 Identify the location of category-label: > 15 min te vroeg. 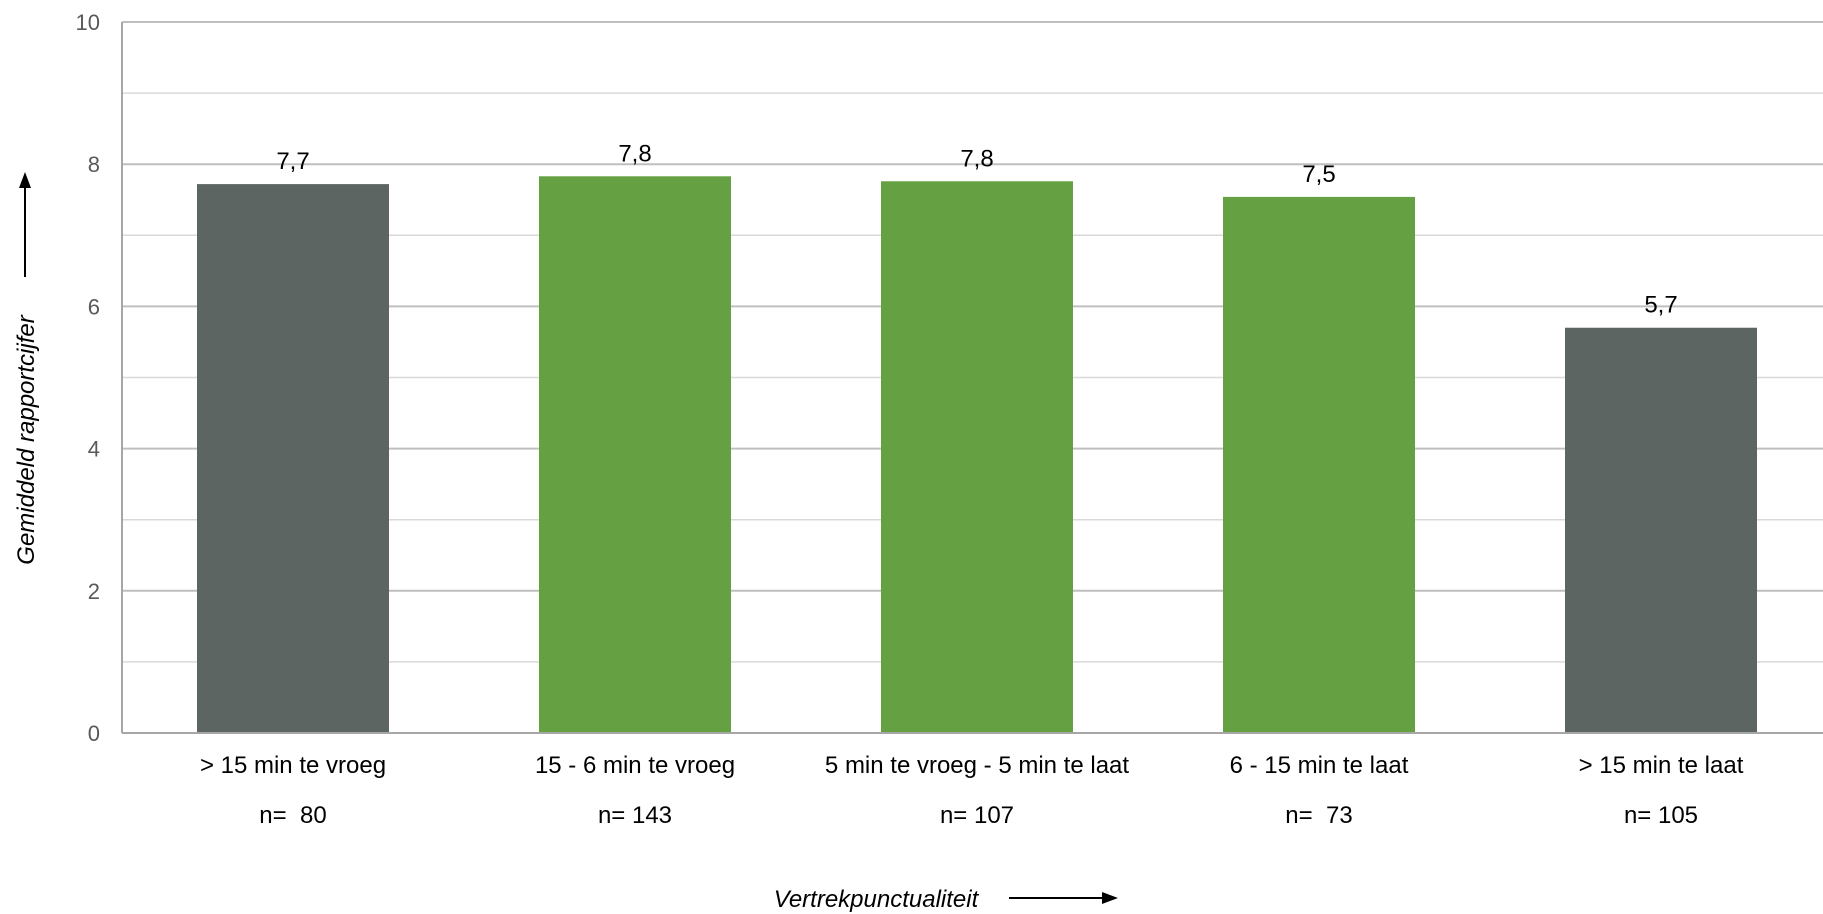
(293, 765).